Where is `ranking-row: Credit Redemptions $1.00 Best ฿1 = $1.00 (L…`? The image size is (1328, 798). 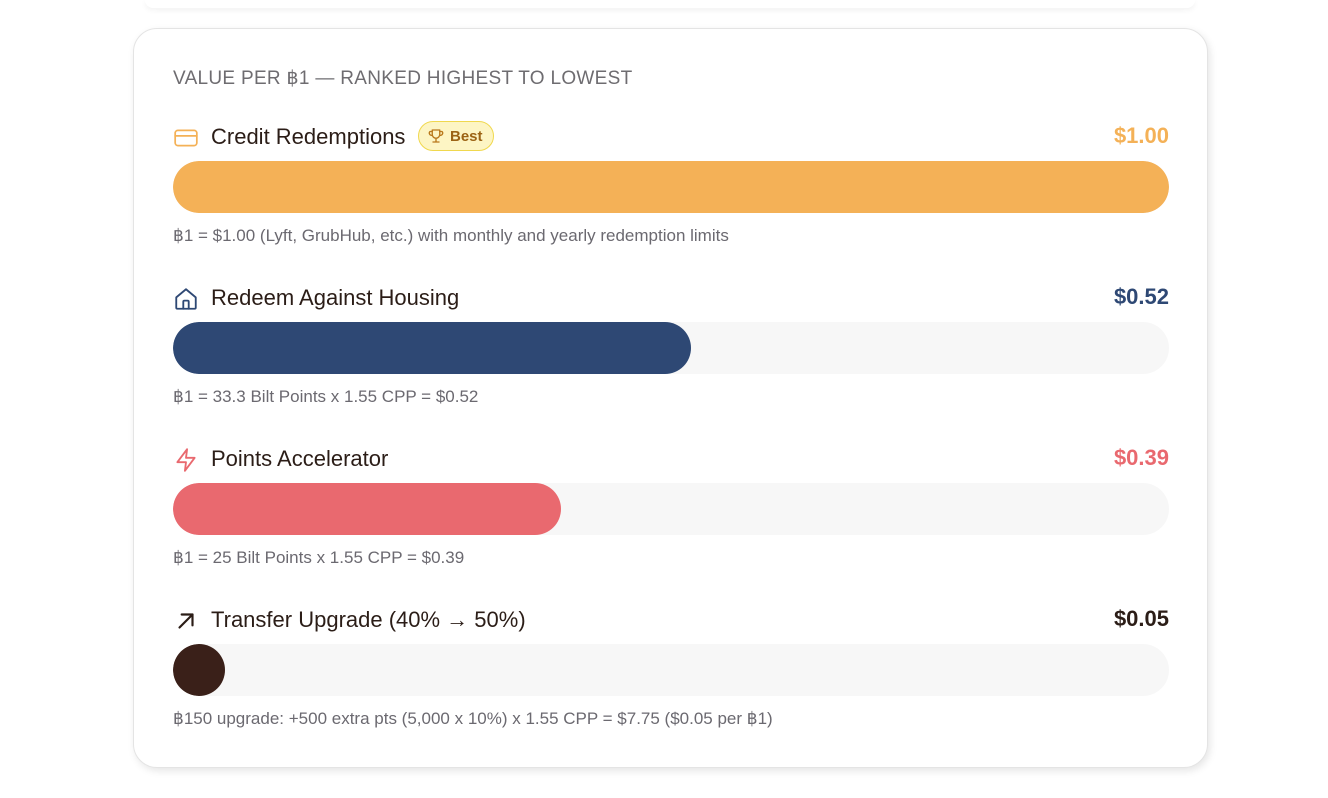
ranking-row: Credit Redemptions $1.00 Best ฿1 = $1.00 (L… is located at coordinates (671, 196).